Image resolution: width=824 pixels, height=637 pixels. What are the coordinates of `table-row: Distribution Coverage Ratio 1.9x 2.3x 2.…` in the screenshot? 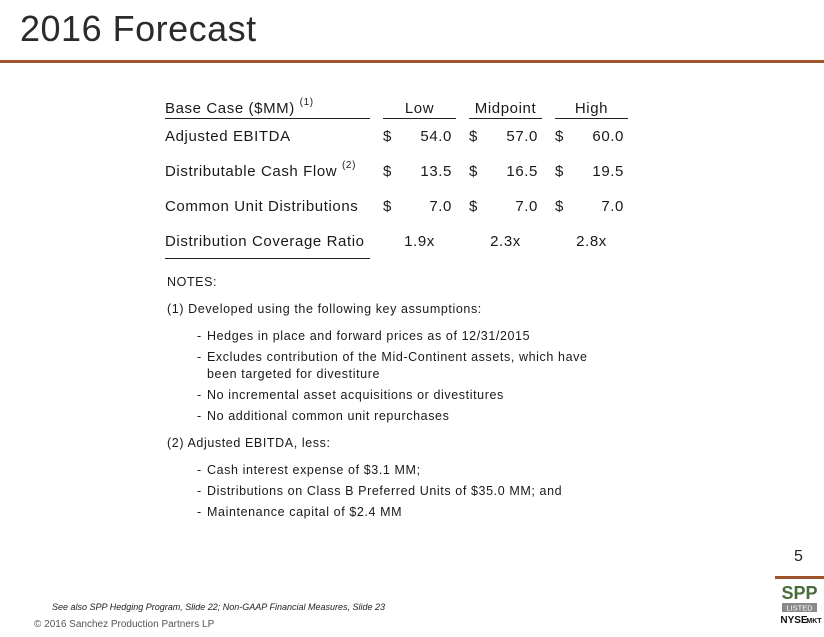 It's located at (396, 241).